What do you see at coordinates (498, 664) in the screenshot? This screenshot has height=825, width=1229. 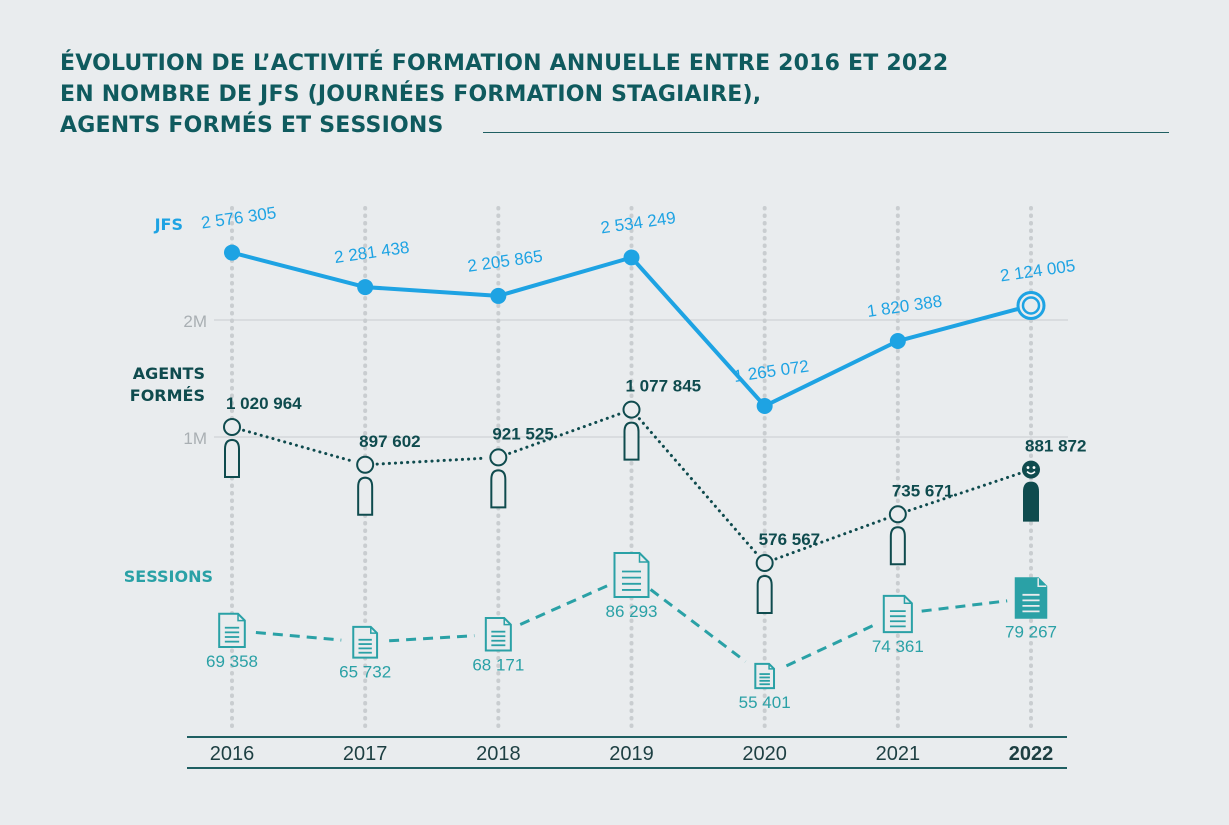 I see `sessions-data-label-2018: 68 171` at bounding box center [498, 664].